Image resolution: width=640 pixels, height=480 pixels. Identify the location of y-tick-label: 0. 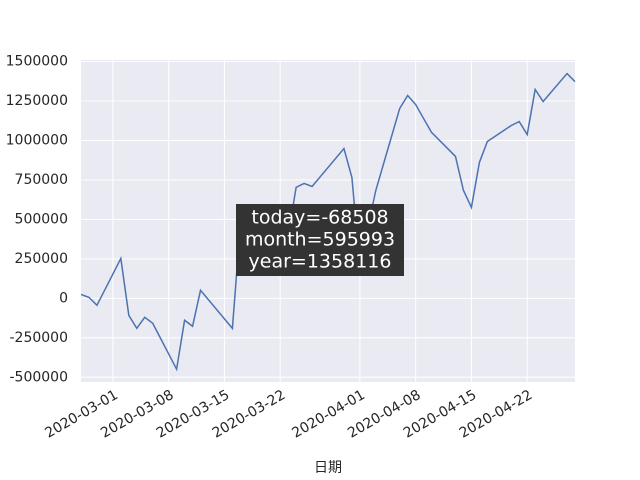
(63, 298).